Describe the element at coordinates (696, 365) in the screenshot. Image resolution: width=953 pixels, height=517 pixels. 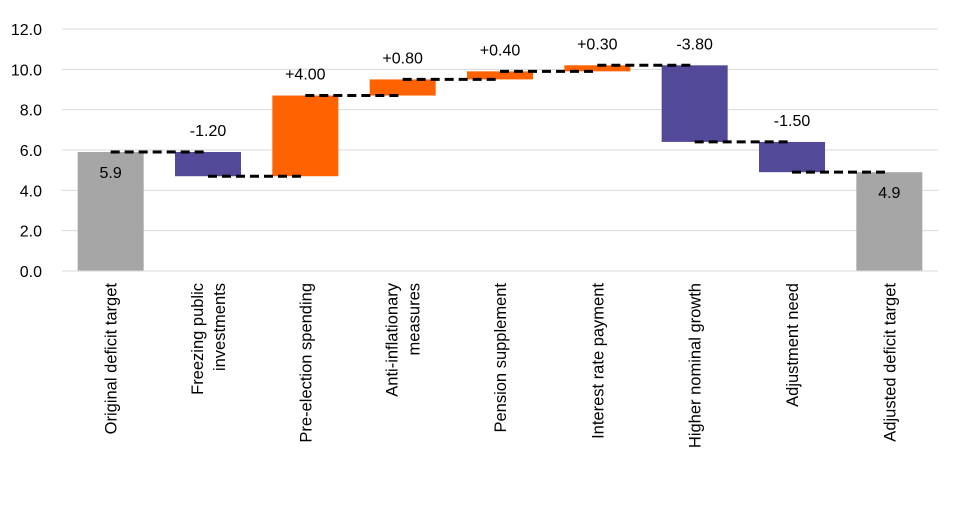
I see `x-category-label: Higher nominal growth` at that location.